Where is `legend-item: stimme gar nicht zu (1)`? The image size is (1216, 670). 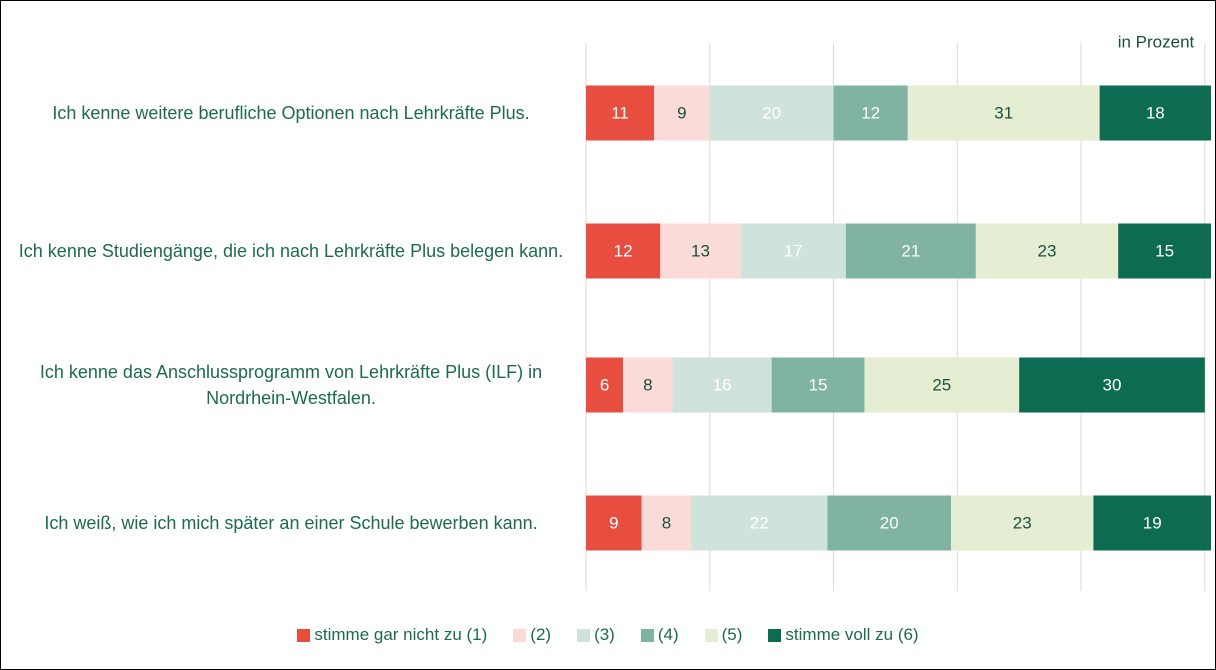 legend-item: stimme gar nicht zu (1) is located at coordinates (392, 635).